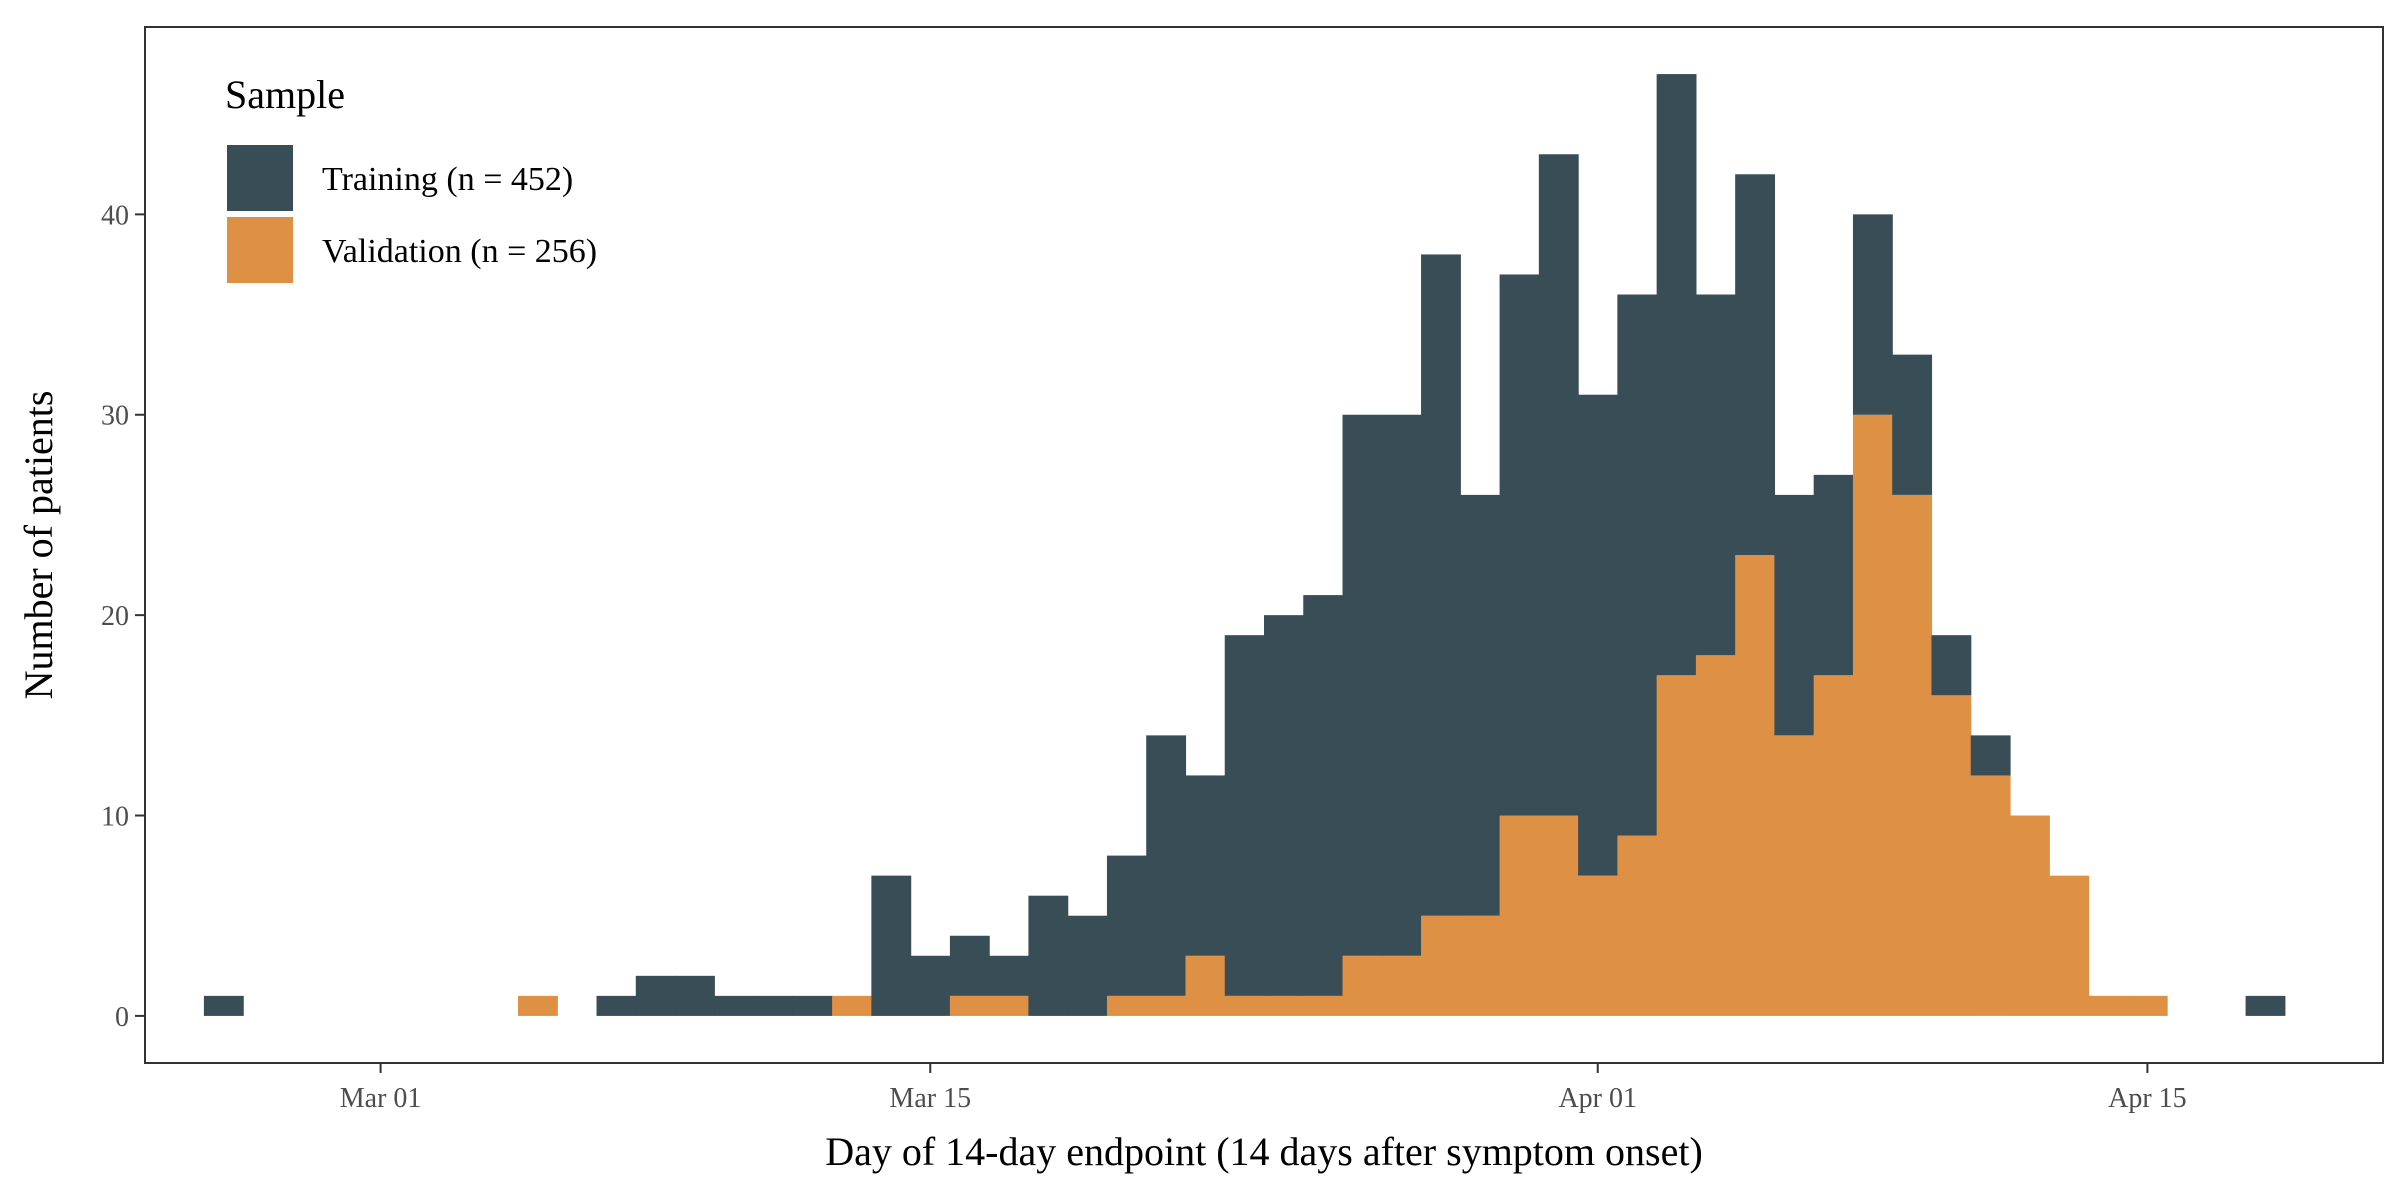 Image resolution: width=2400 pixels, height=1200 pixels. Describe the element at coordinates (115, 416) in the screenshot. I see `y-tick-label: 30` at that location.